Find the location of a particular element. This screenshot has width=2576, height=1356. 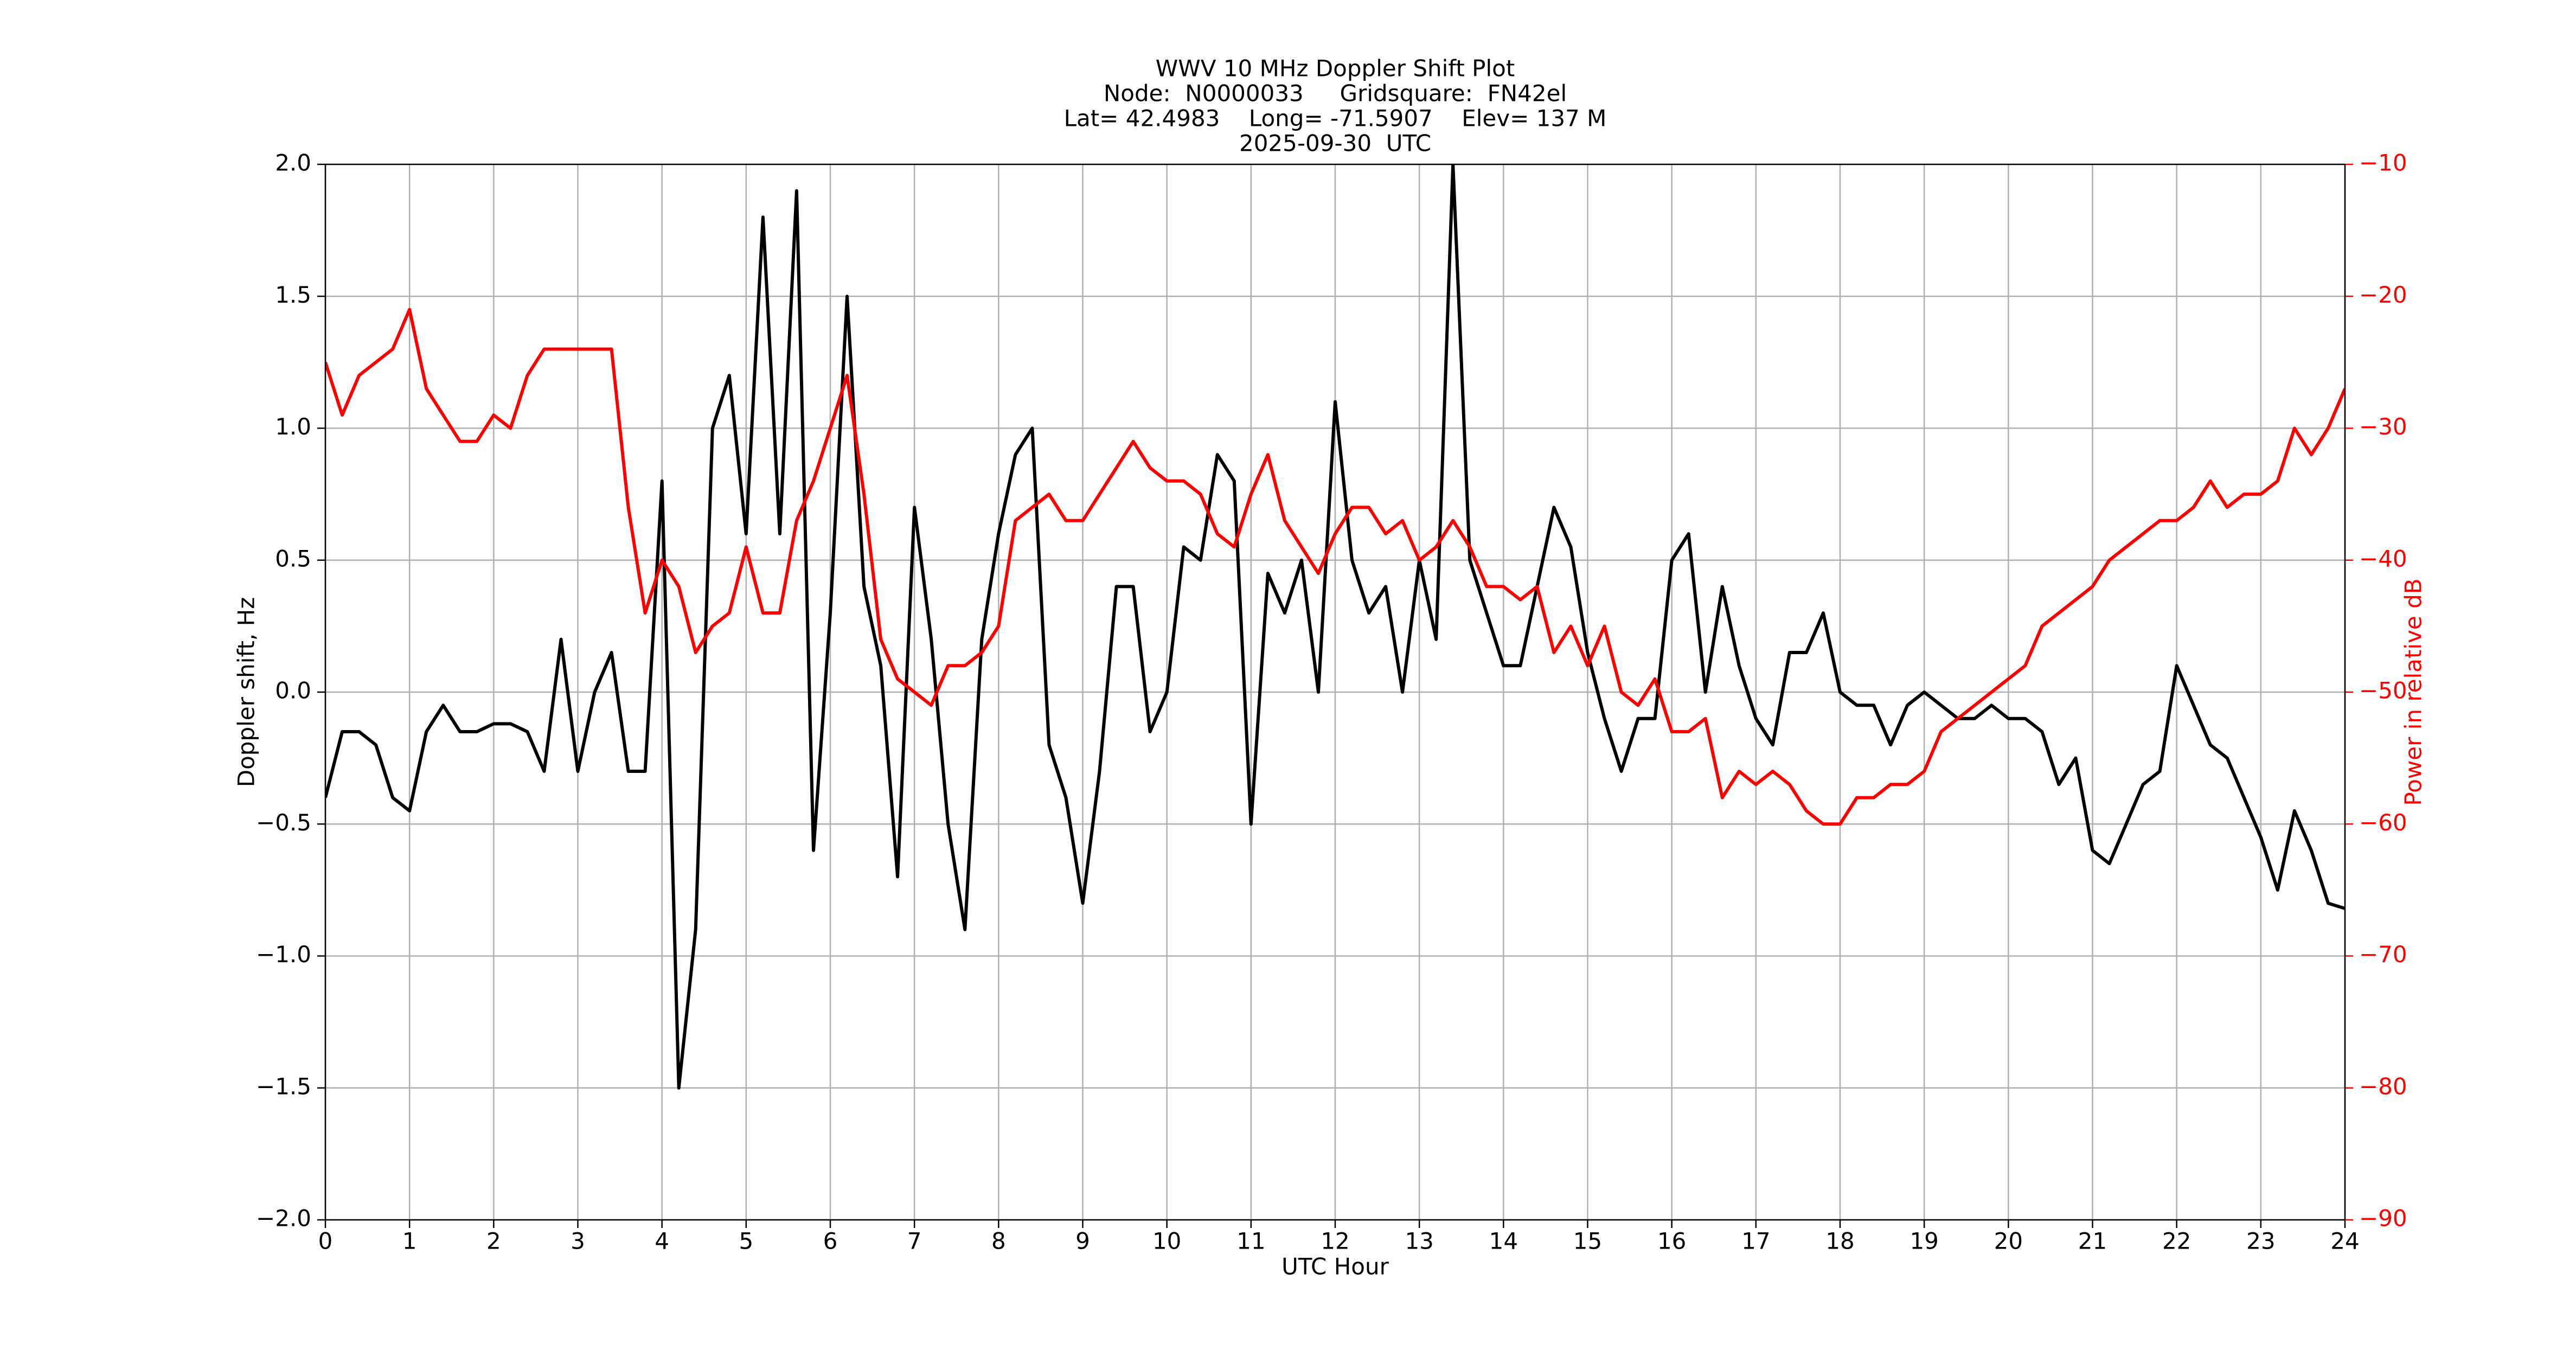

x-tick-label: 8 is located at coordinates (998, 1241).